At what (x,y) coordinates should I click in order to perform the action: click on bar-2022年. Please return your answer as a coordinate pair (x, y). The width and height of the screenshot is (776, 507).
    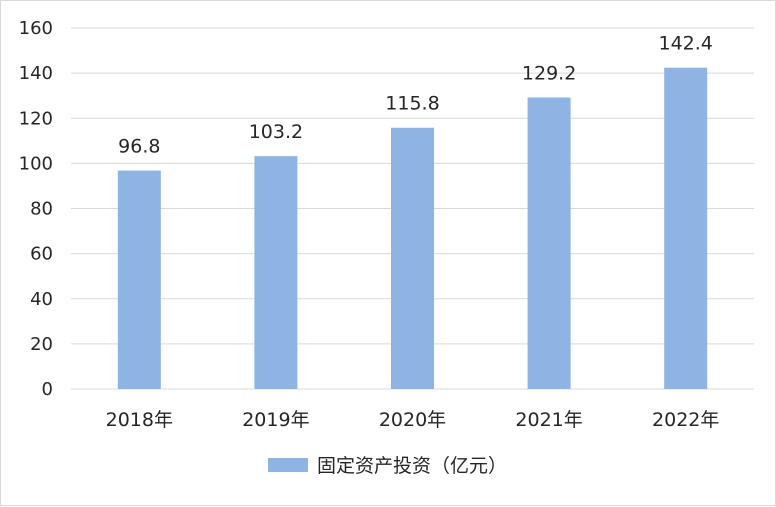
    Looking at the image, I should click on (686, 228).